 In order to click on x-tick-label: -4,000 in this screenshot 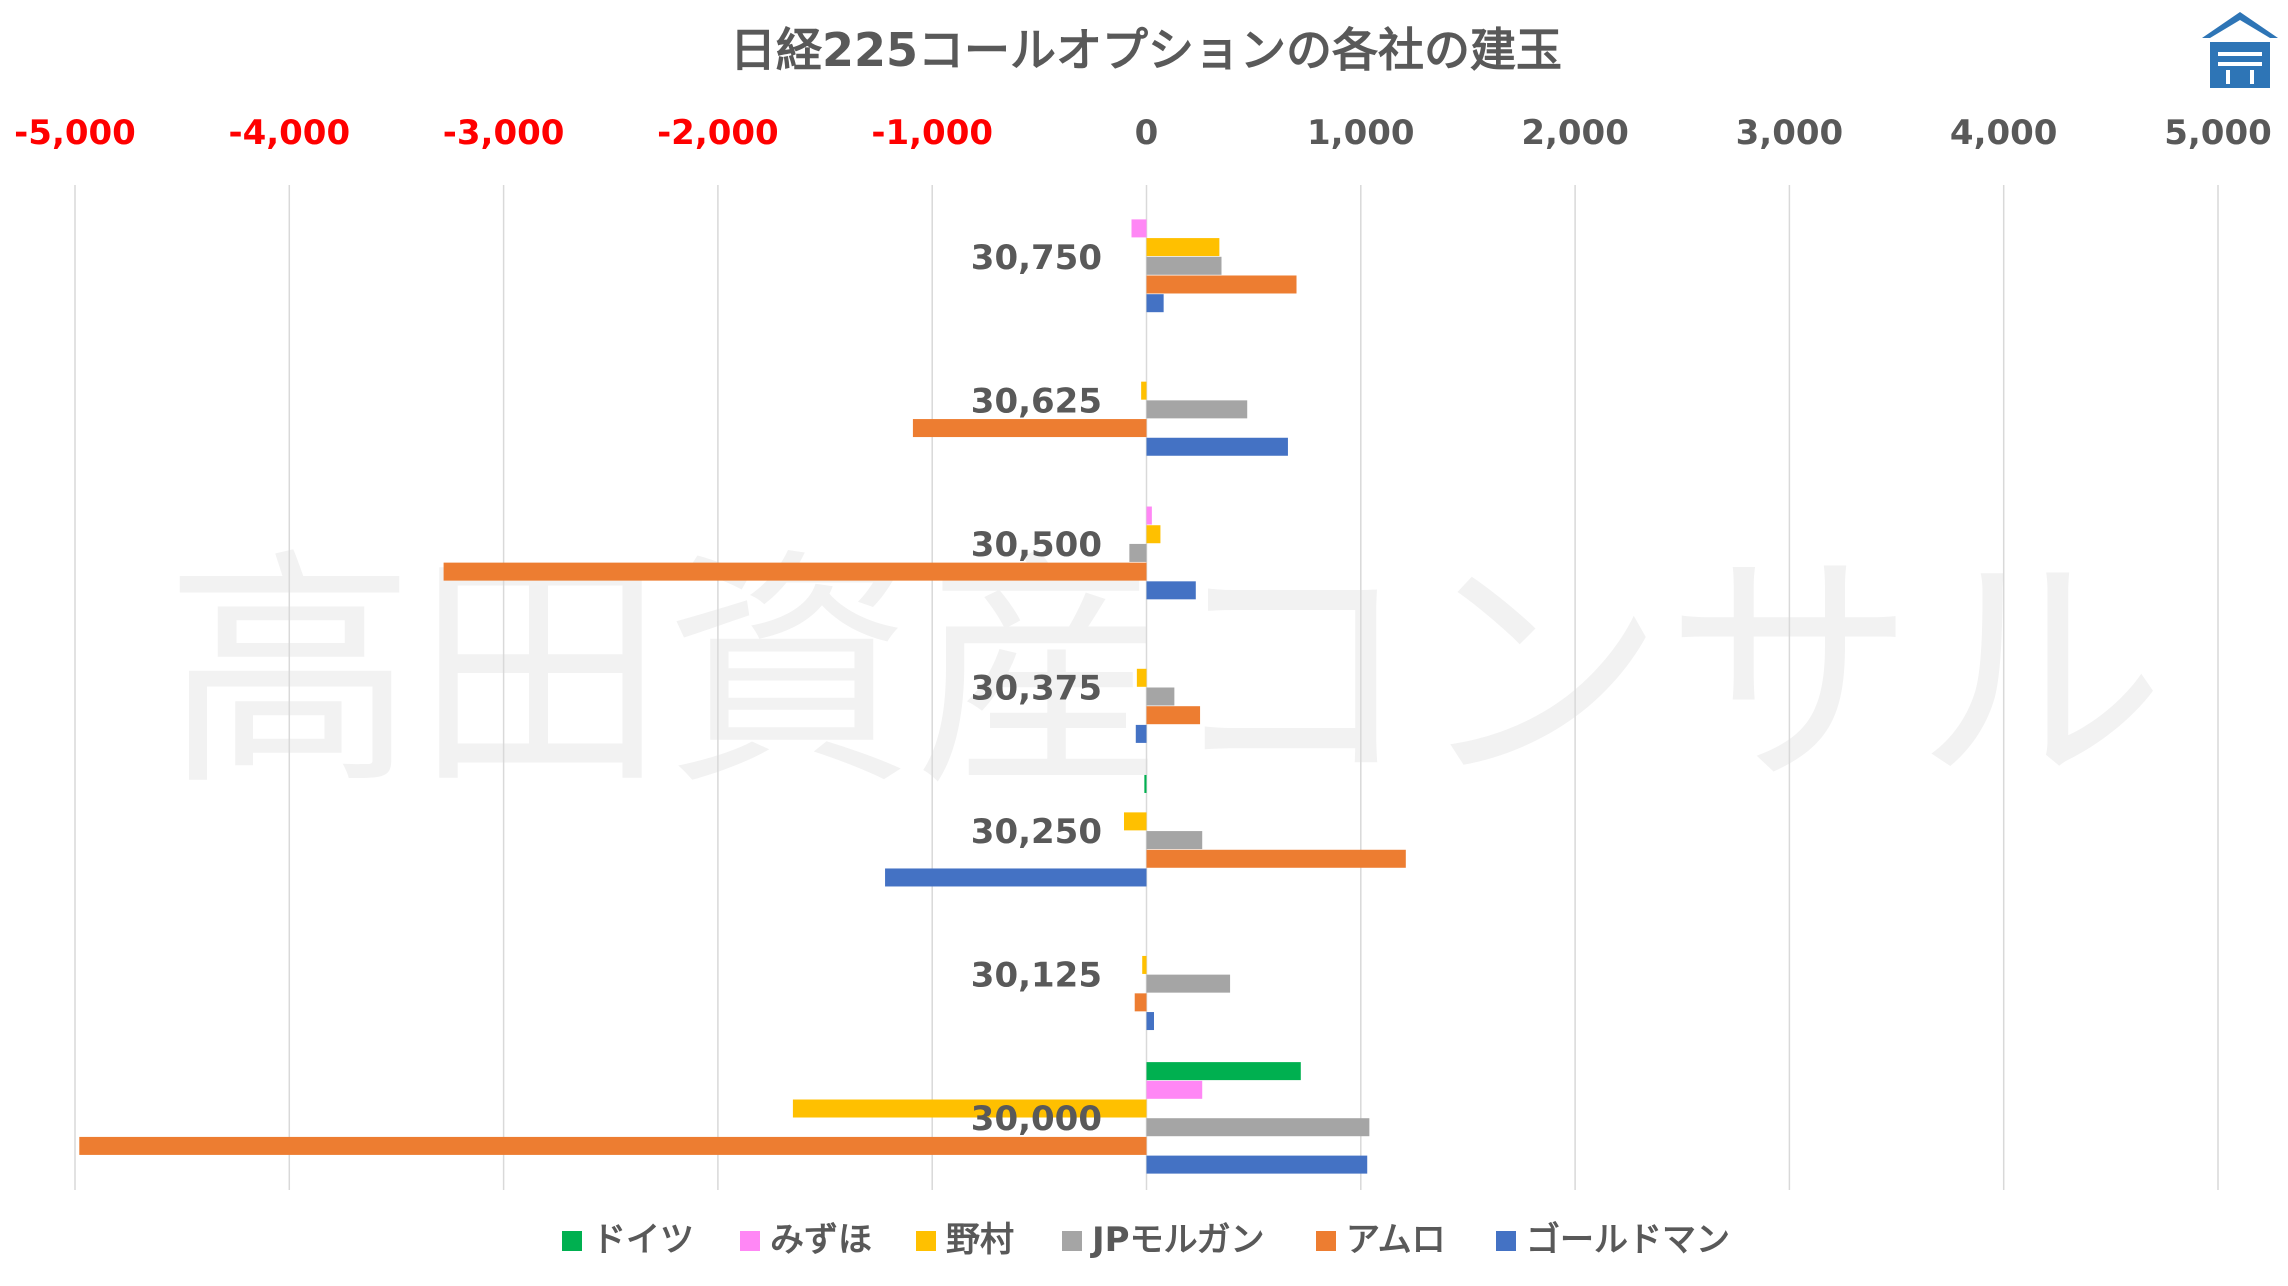, I will do `click(289, 133)`.